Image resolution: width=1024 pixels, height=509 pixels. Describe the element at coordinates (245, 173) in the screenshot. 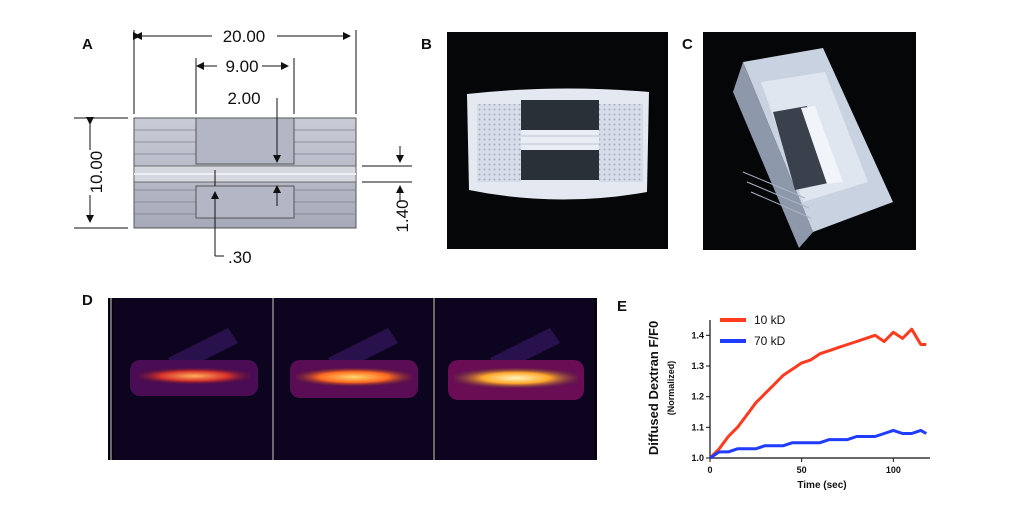

I see `part-body` at that location.